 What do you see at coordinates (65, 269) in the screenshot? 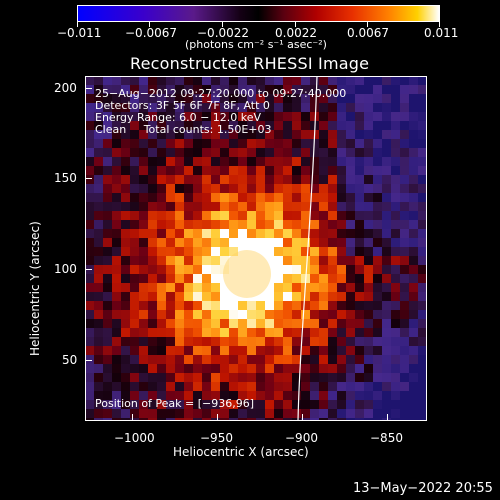
I see `y-tick-label: 100` at bounding box center [65, 269].